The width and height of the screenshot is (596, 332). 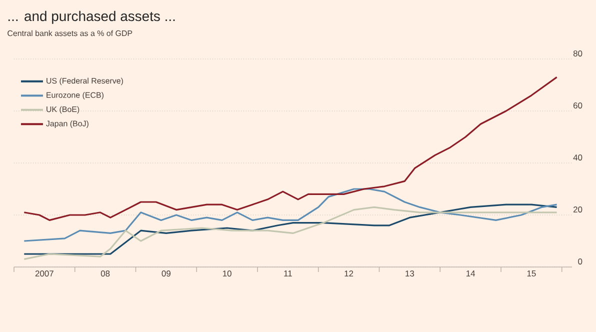 What do you see at coordinates (44, 273) in the screenshot?
I see `x-tick-label: 2007` at bounding box center [44, 273].